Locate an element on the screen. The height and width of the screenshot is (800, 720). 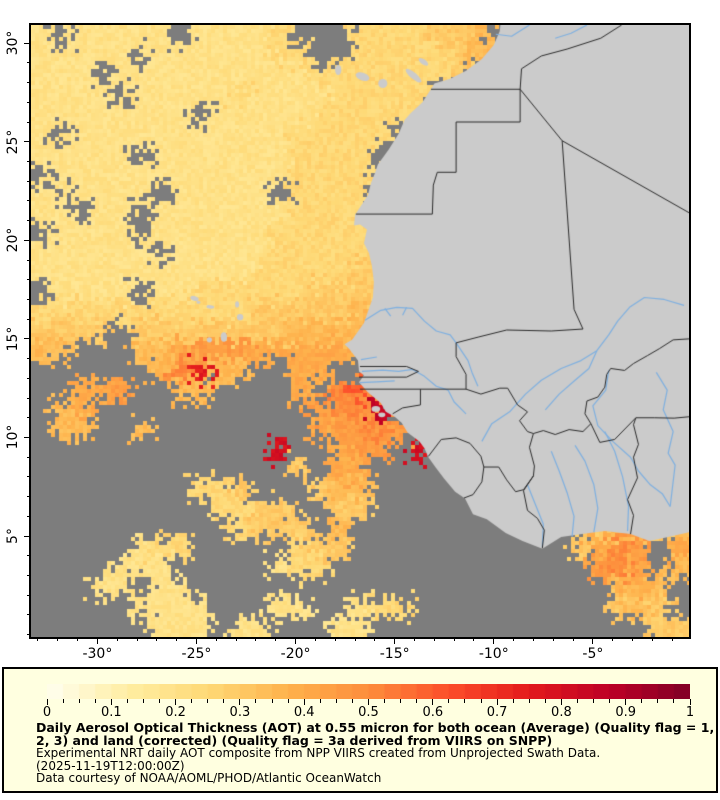
colorbar-tick-label: 1 is located at coordinates (690, 712).